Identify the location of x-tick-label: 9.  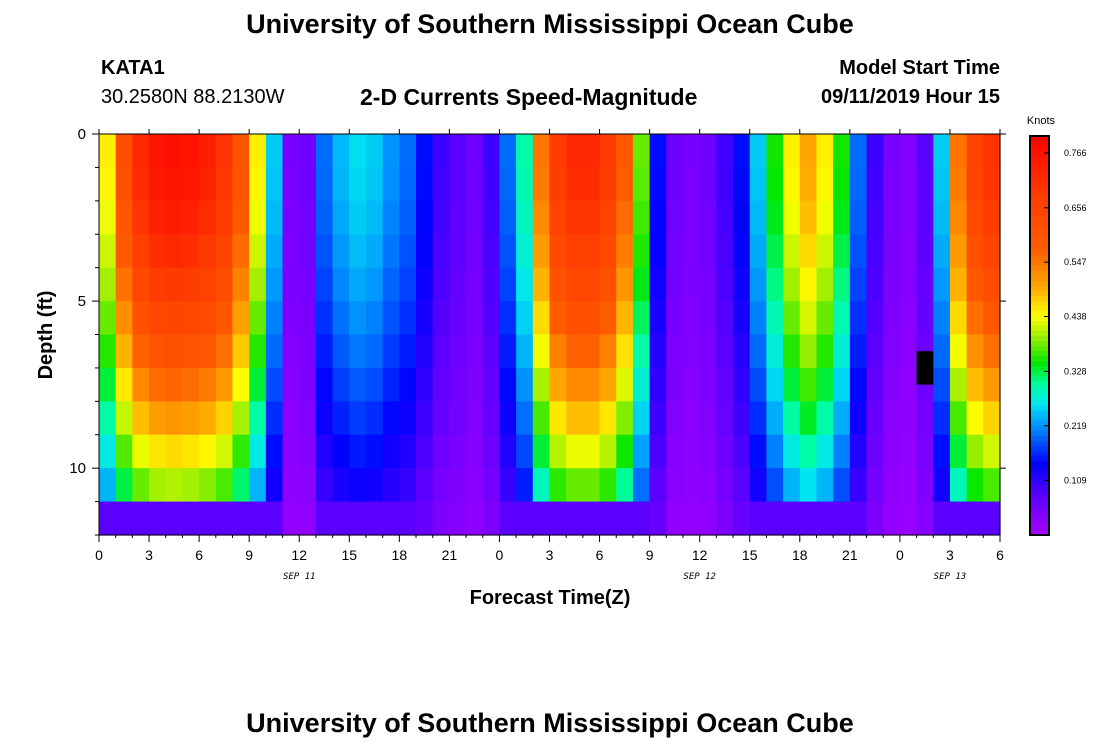
(249, 555).